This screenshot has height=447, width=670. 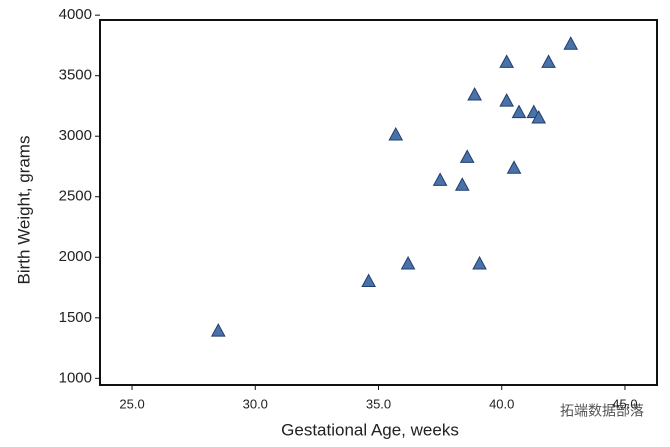 I want to click on y-tick-label: 2000, so click(x=75, y=256).